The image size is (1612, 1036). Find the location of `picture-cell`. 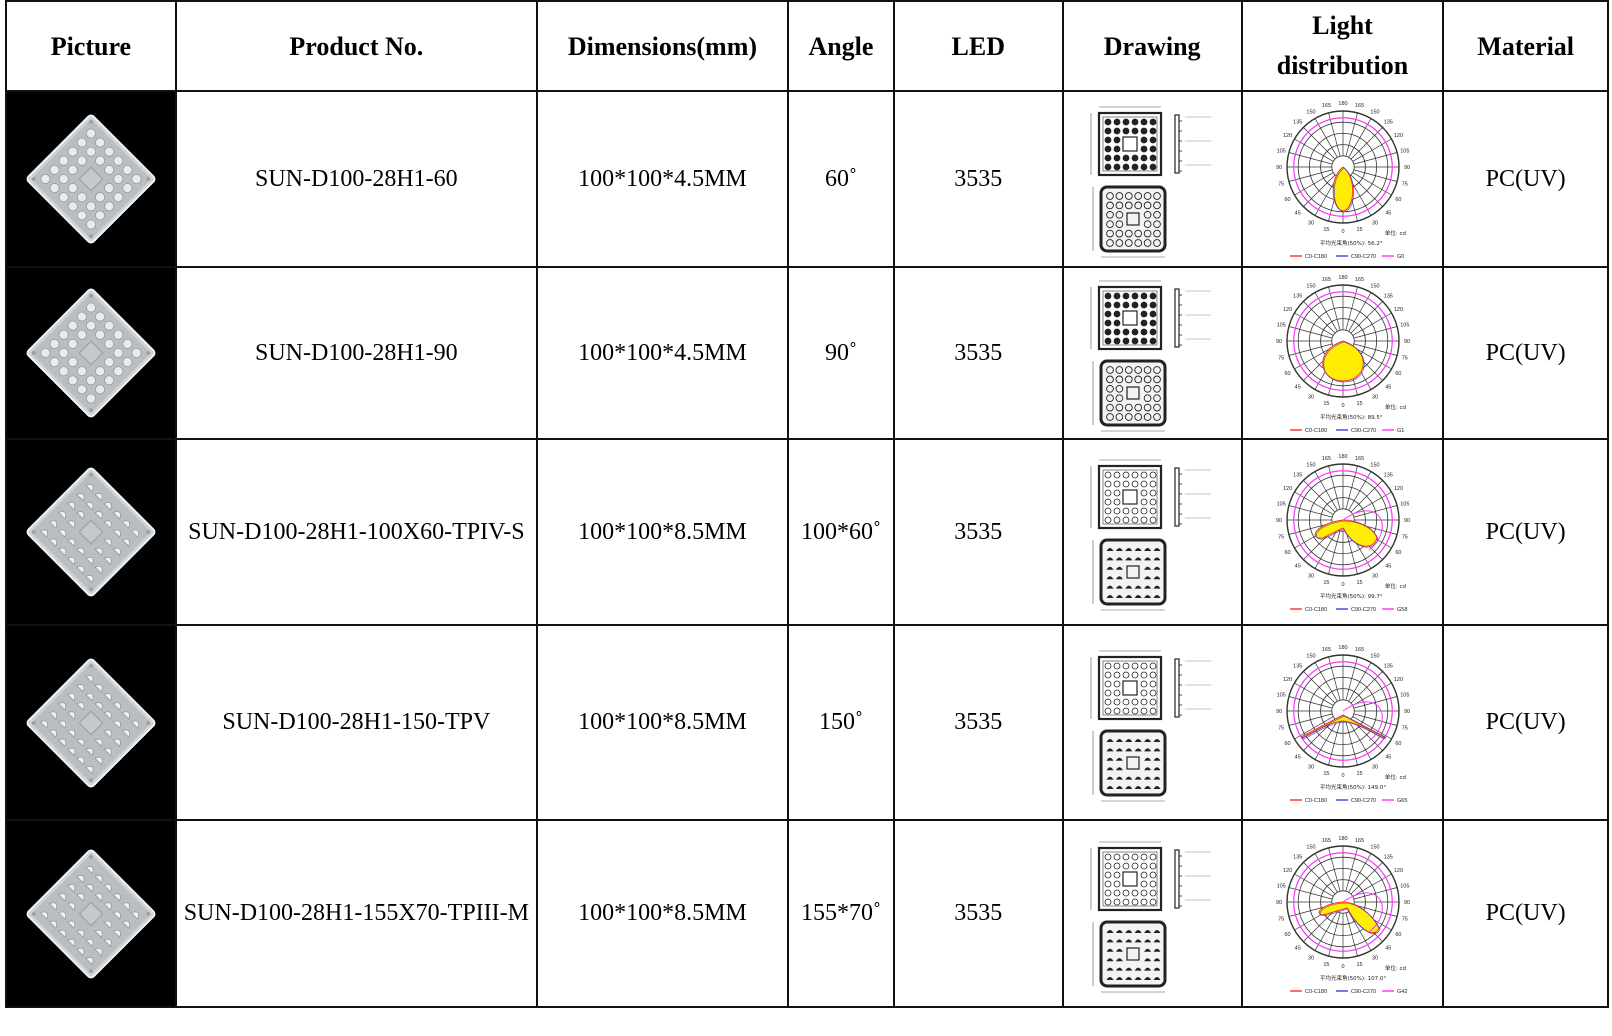

picture-cell is located at coordinates (91, 179).